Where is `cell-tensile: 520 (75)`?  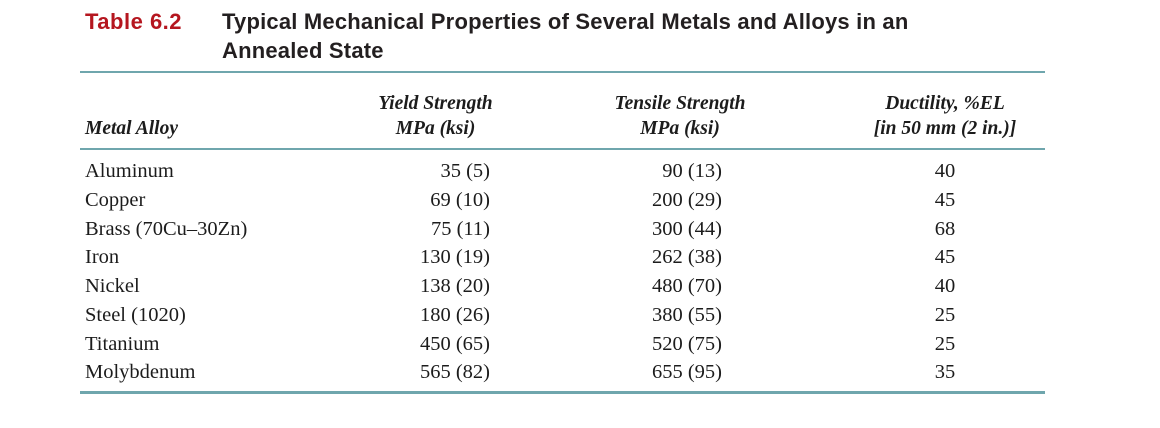
cell-tensile: 520 (75) is located at coordinates (686, 343).